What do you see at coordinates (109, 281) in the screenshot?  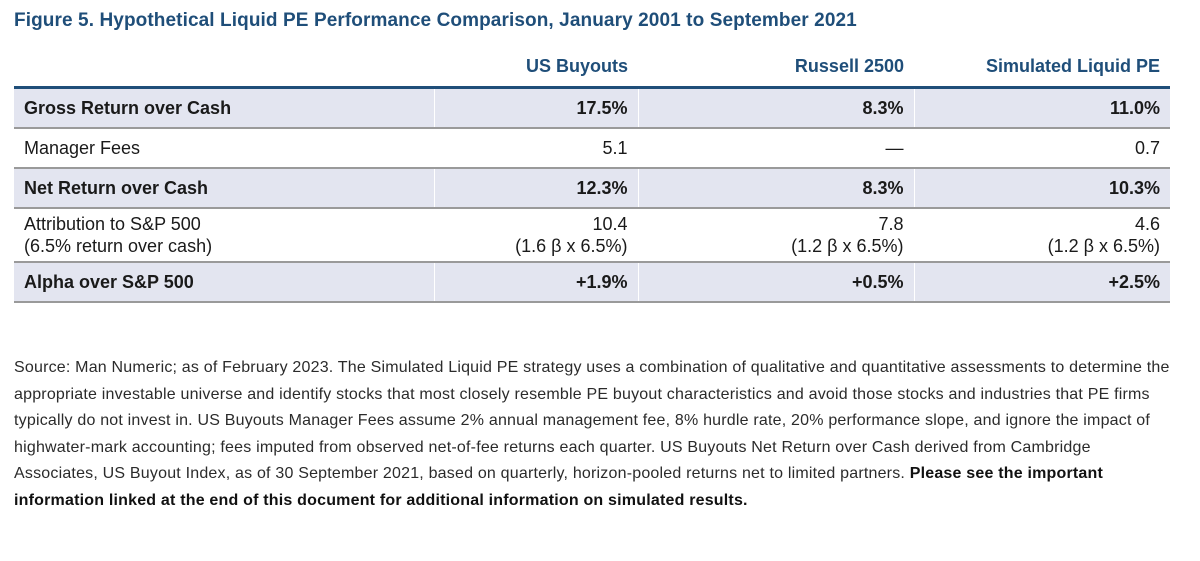 I see `row-label-text: Alpha over S&P 500` at bounding box center [109, 281].